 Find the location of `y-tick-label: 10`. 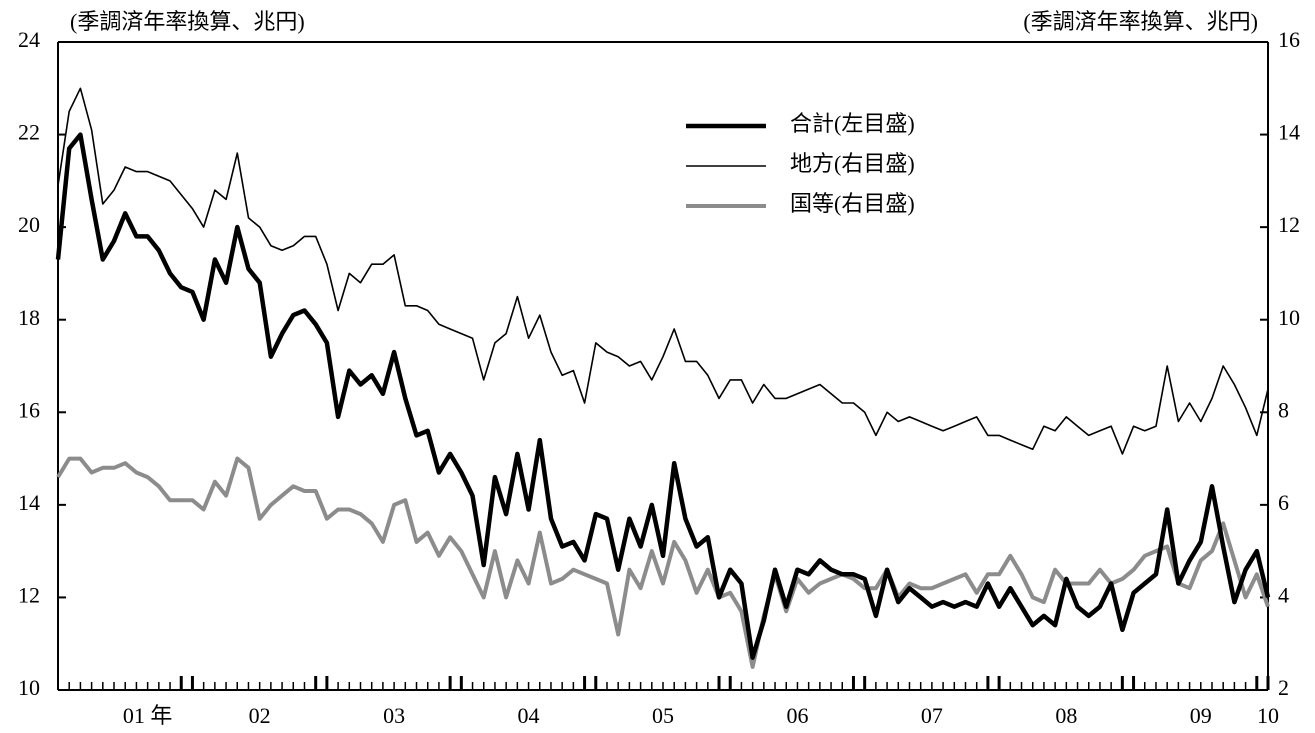

y-tick-label: 10 is located at coordinates (29, 687).